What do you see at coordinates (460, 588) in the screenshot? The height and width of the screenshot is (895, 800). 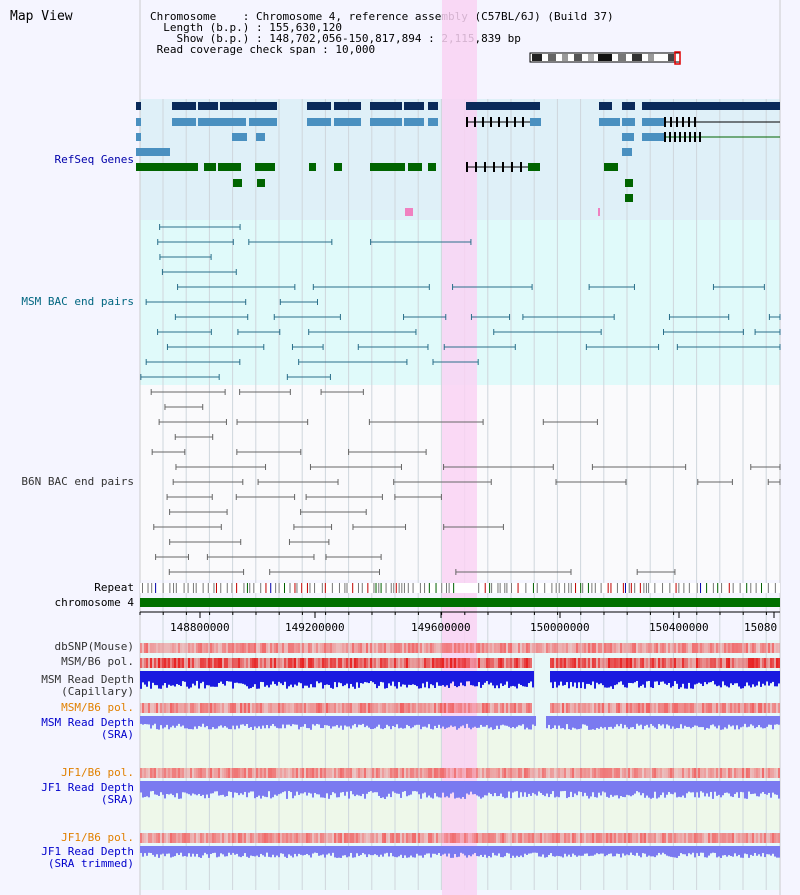 I see `repeat-track` at bounding box center [460, 588].